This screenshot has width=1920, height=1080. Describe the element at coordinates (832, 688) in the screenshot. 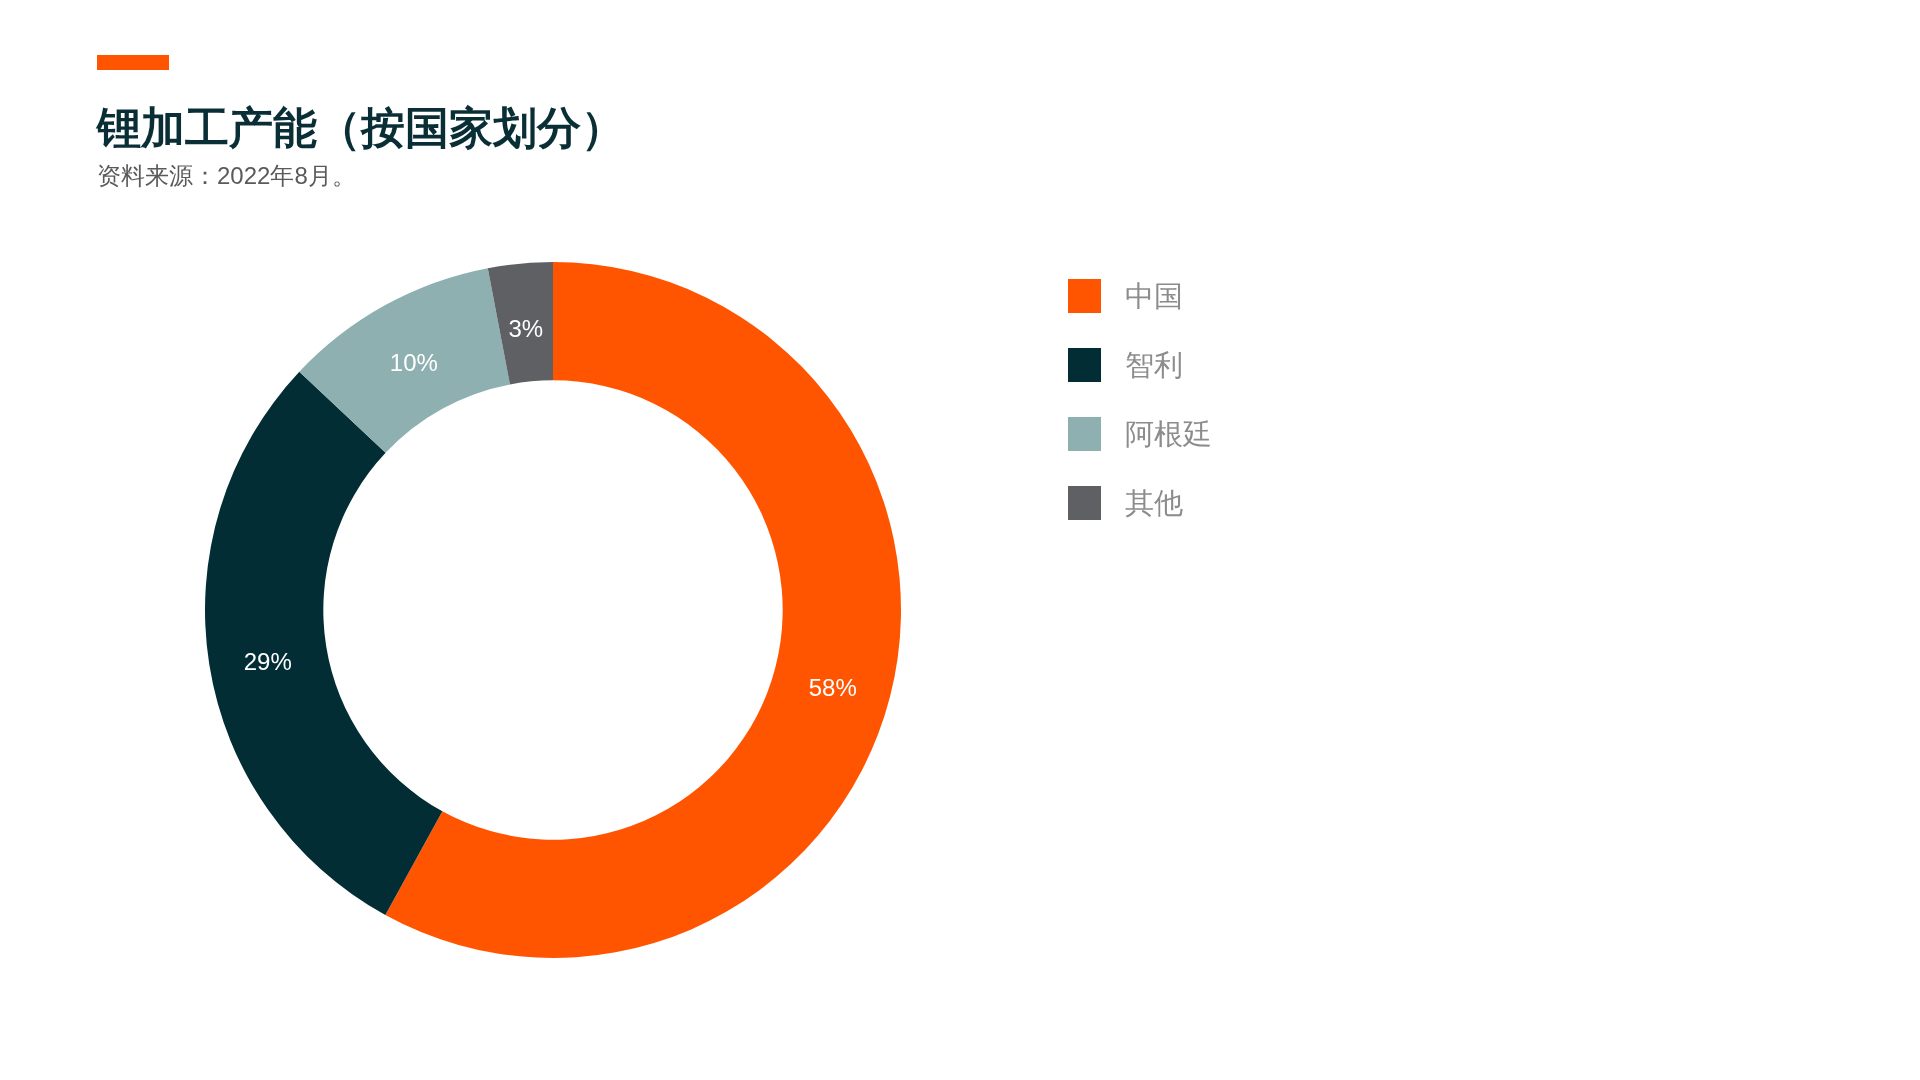

I see `data-label: 58%` at that location.